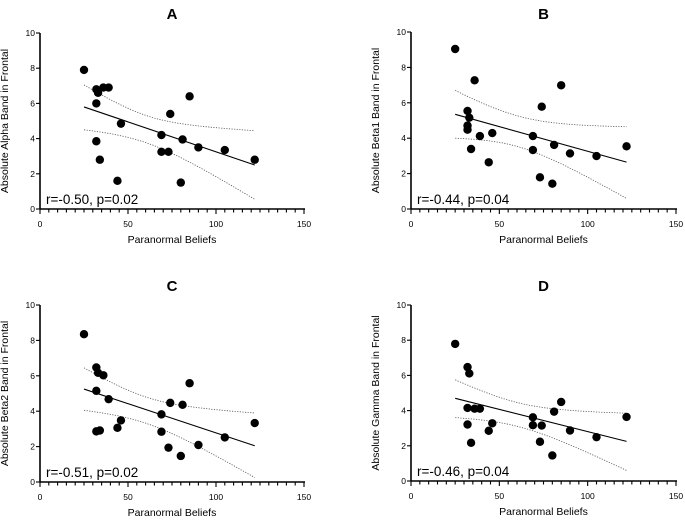  What do you see at coordinates (543, 286) in the screenshot?
I see `panel-title: D` at bounding box center [543, 286].